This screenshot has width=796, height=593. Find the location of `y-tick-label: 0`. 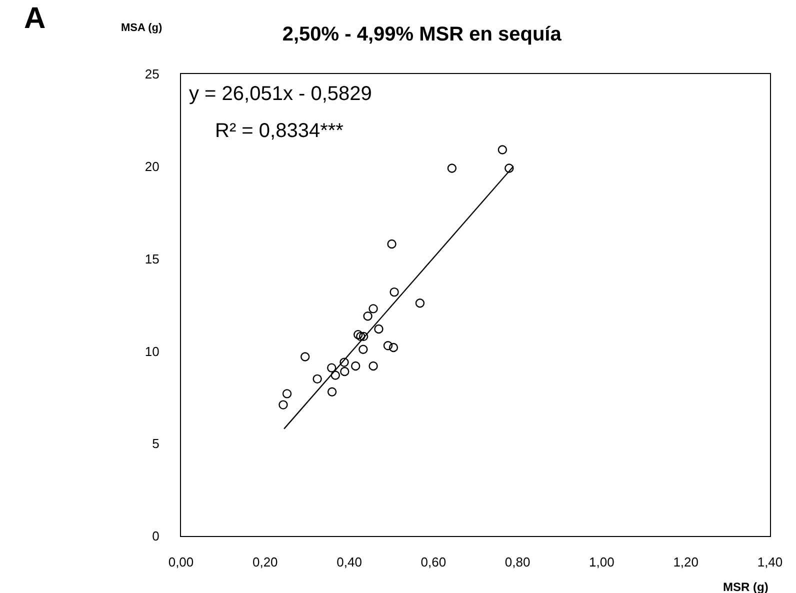

y-tick-label: 0 is located at coordinates (156, 536).